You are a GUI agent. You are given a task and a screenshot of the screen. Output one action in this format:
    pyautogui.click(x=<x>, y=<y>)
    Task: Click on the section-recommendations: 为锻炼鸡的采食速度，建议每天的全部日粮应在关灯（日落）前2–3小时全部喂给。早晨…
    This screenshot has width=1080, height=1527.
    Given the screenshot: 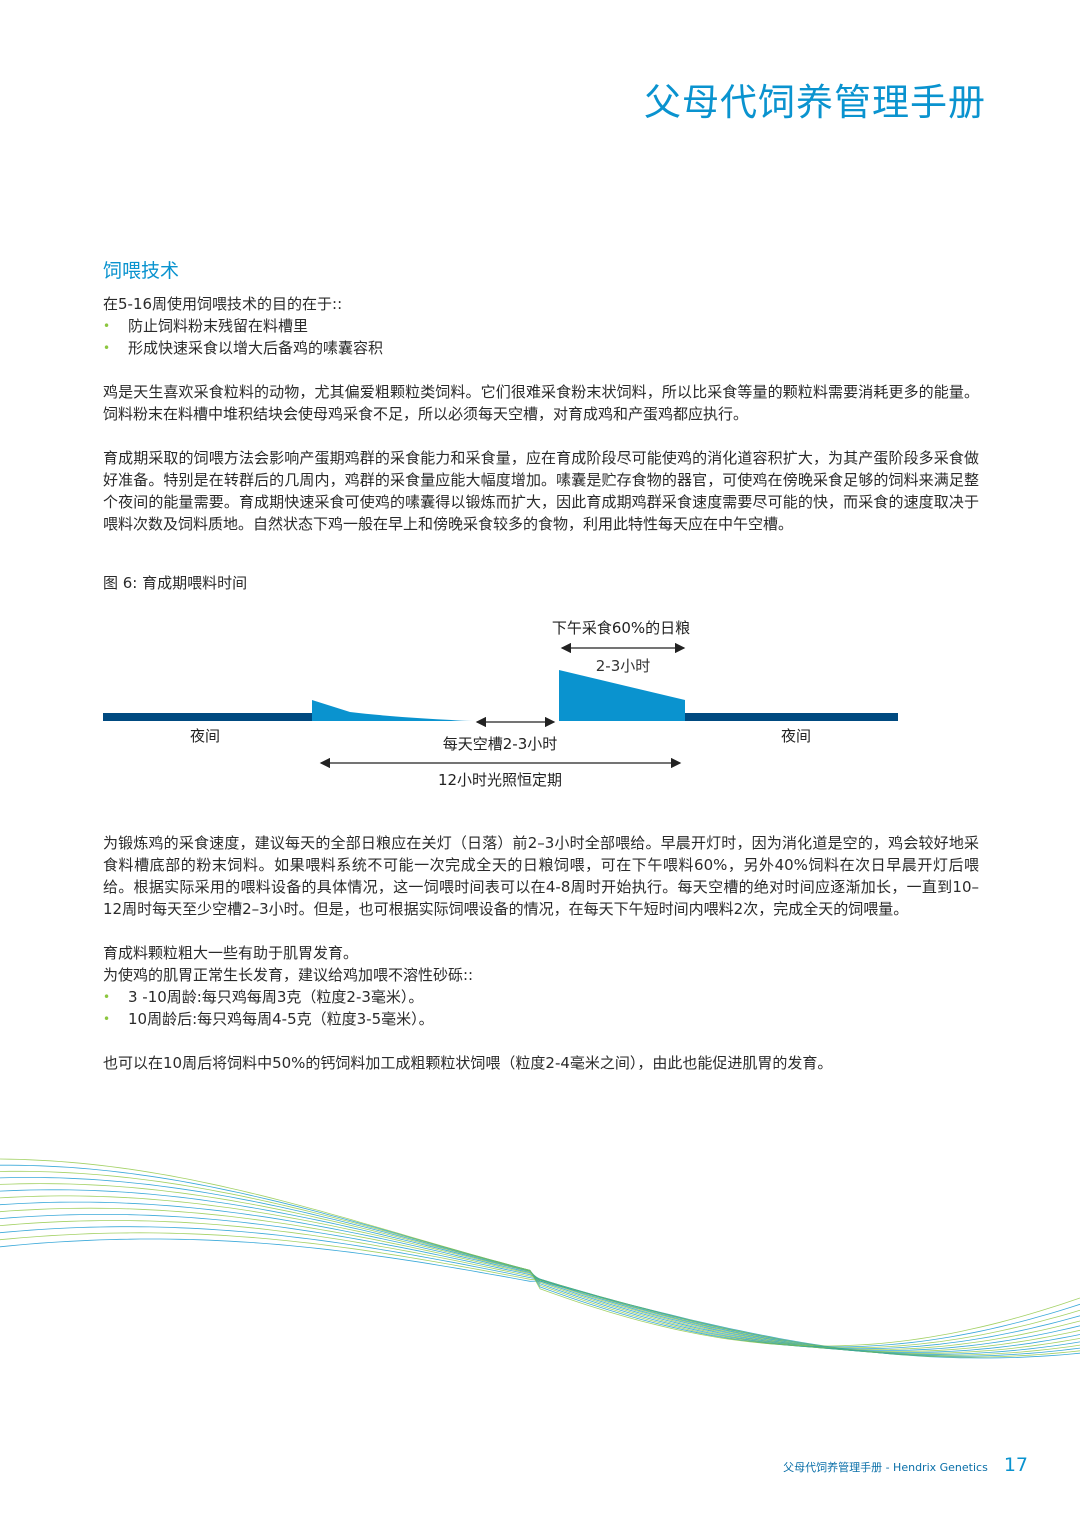 What is the action you would take?
    pyautogui.click(x=541, y=953)
    